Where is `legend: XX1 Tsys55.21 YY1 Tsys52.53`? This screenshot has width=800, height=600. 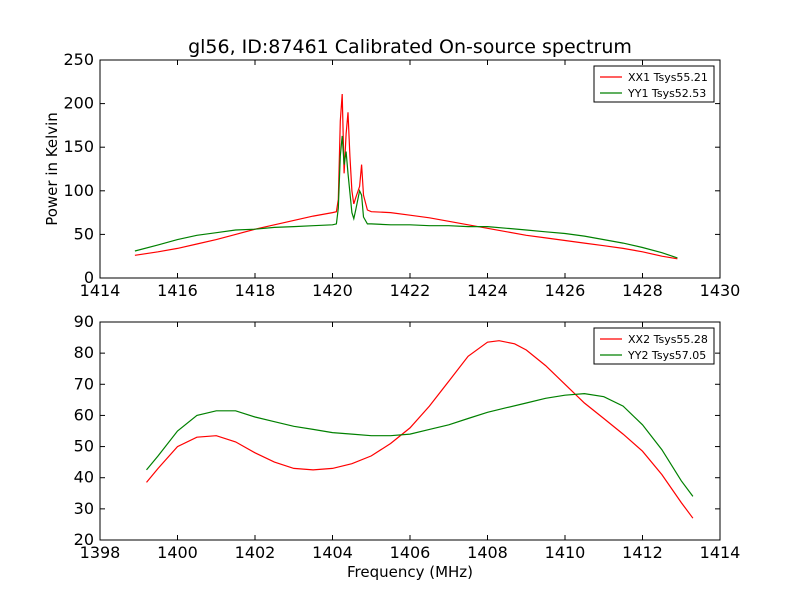 legend: XX1 Tsys55.21 YY1 Tsys52.53 is located at coordinates (654, 84).